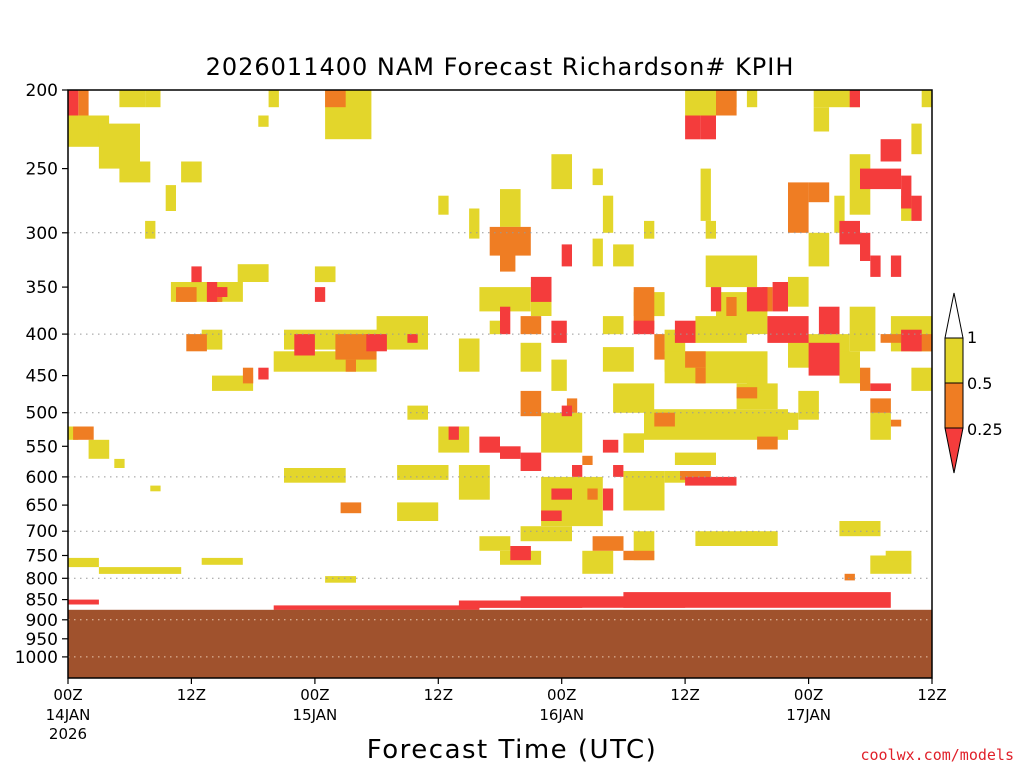  What do you see at coordinates (36, 658) in the screenshot?
I see `y-tick-label-1000: 1000` at bounding box center [36, 658].